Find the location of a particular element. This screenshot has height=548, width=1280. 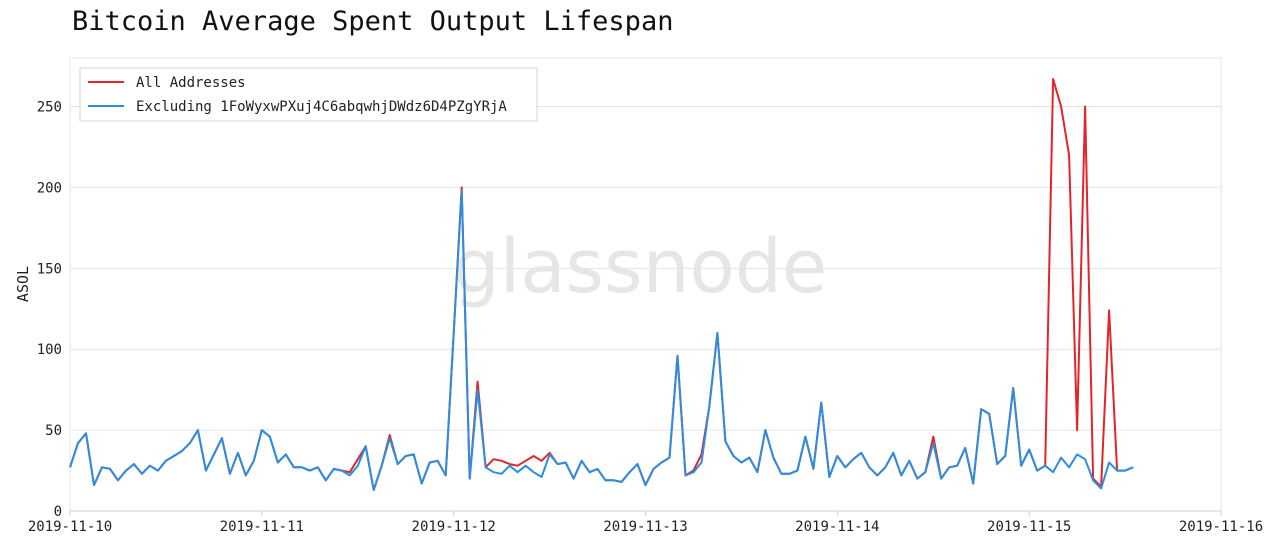

y-tick-label: 200 is located at coordinates (49, 188).